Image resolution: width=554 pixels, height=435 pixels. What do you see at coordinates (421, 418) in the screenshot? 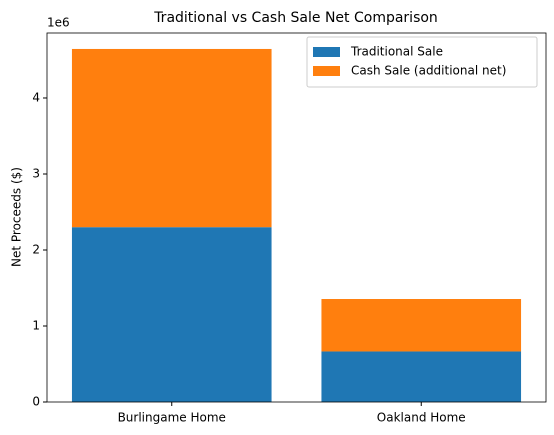
I see `x-tick-label: Oakland Home` at bounding box center [421, 418].